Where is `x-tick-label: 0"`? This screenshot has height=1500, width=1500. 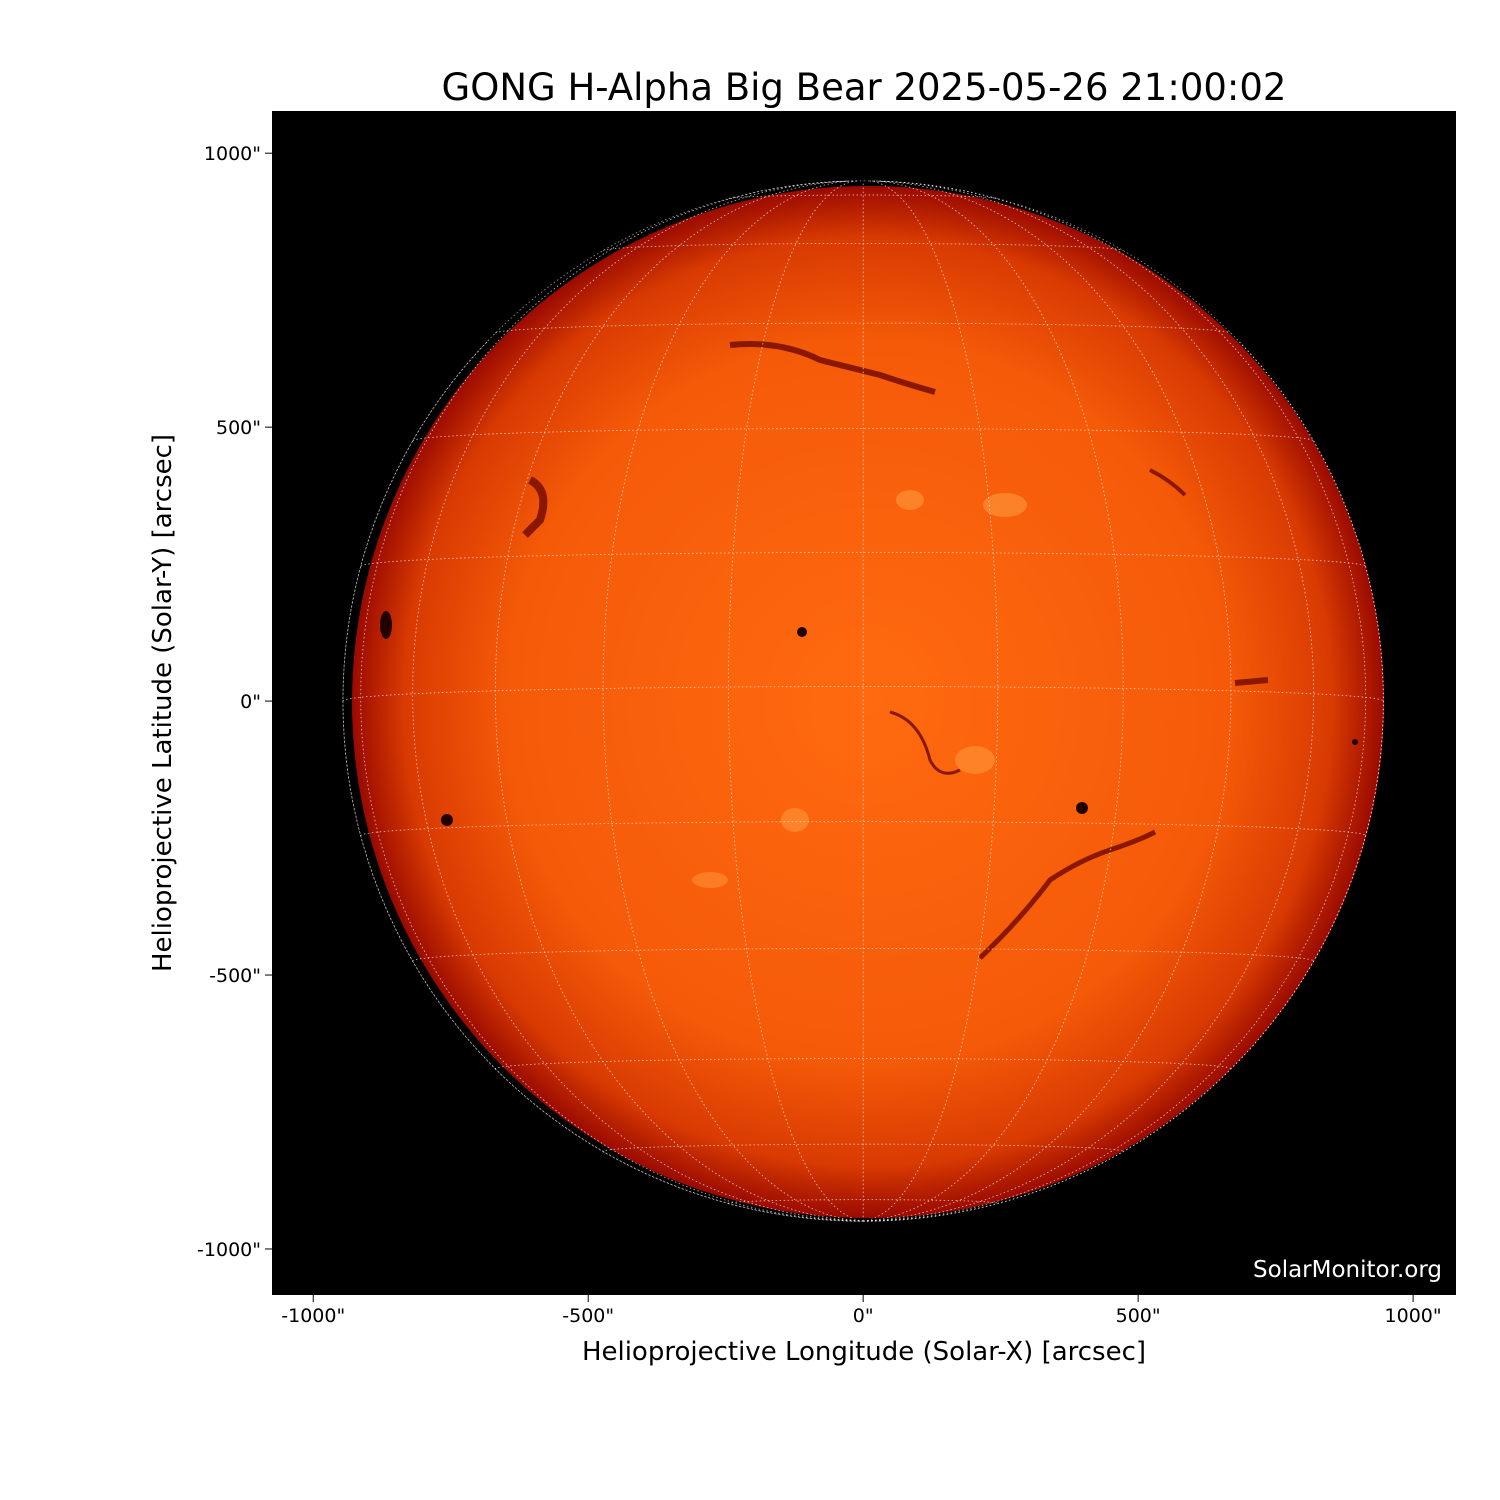 x-tick-label: 0" is located at coordinates (863, 1316).